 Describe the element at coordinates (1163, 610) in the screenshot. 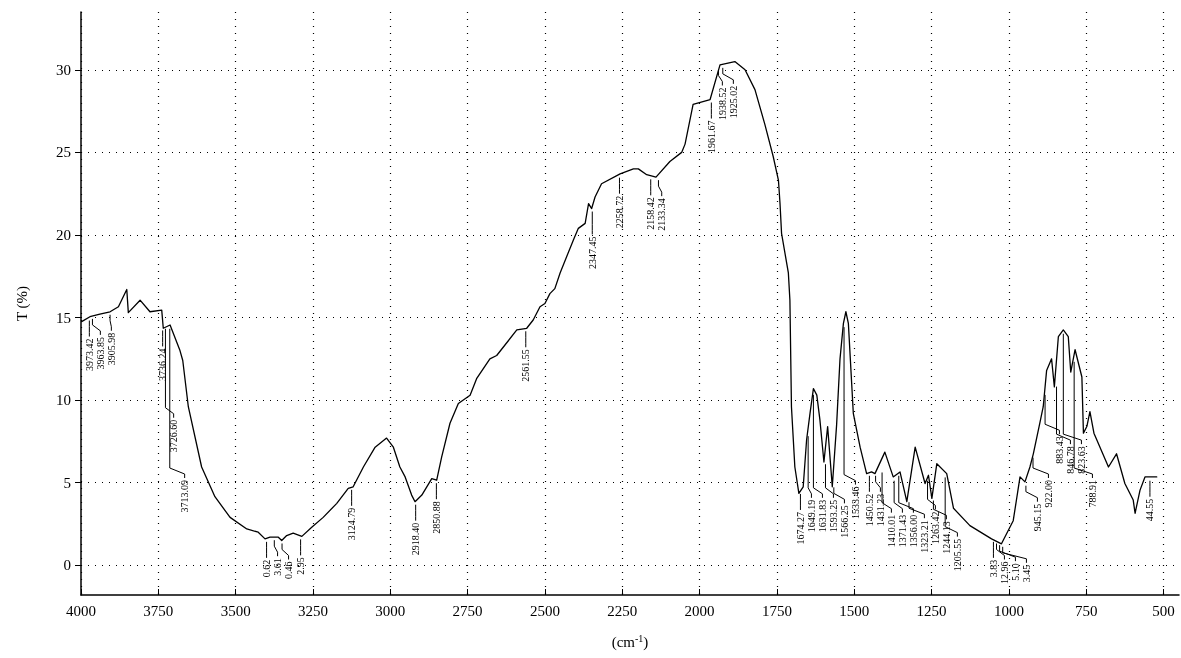

I see `x-tick-label: 500` at that location.